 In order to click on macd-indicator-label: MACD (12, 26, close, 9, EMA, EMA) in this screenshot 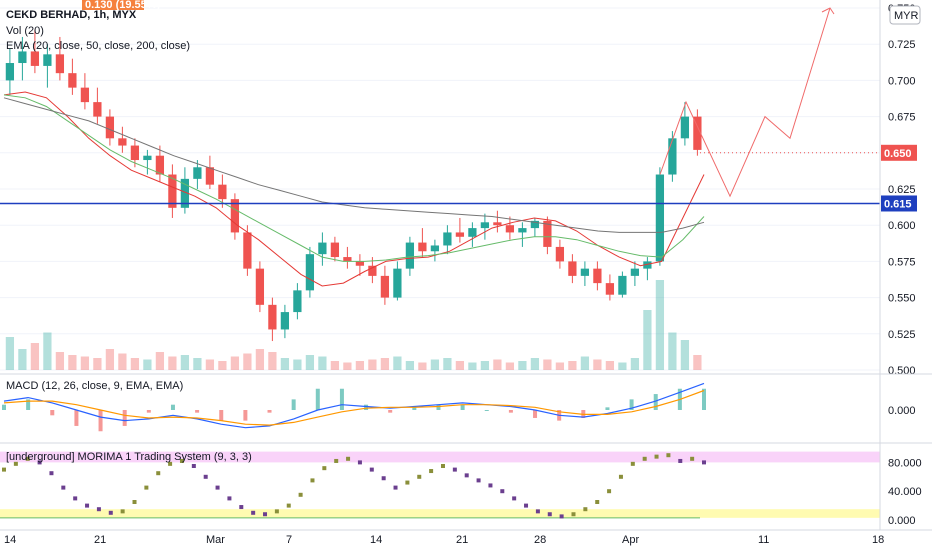, I will do `click(94, 386)`.